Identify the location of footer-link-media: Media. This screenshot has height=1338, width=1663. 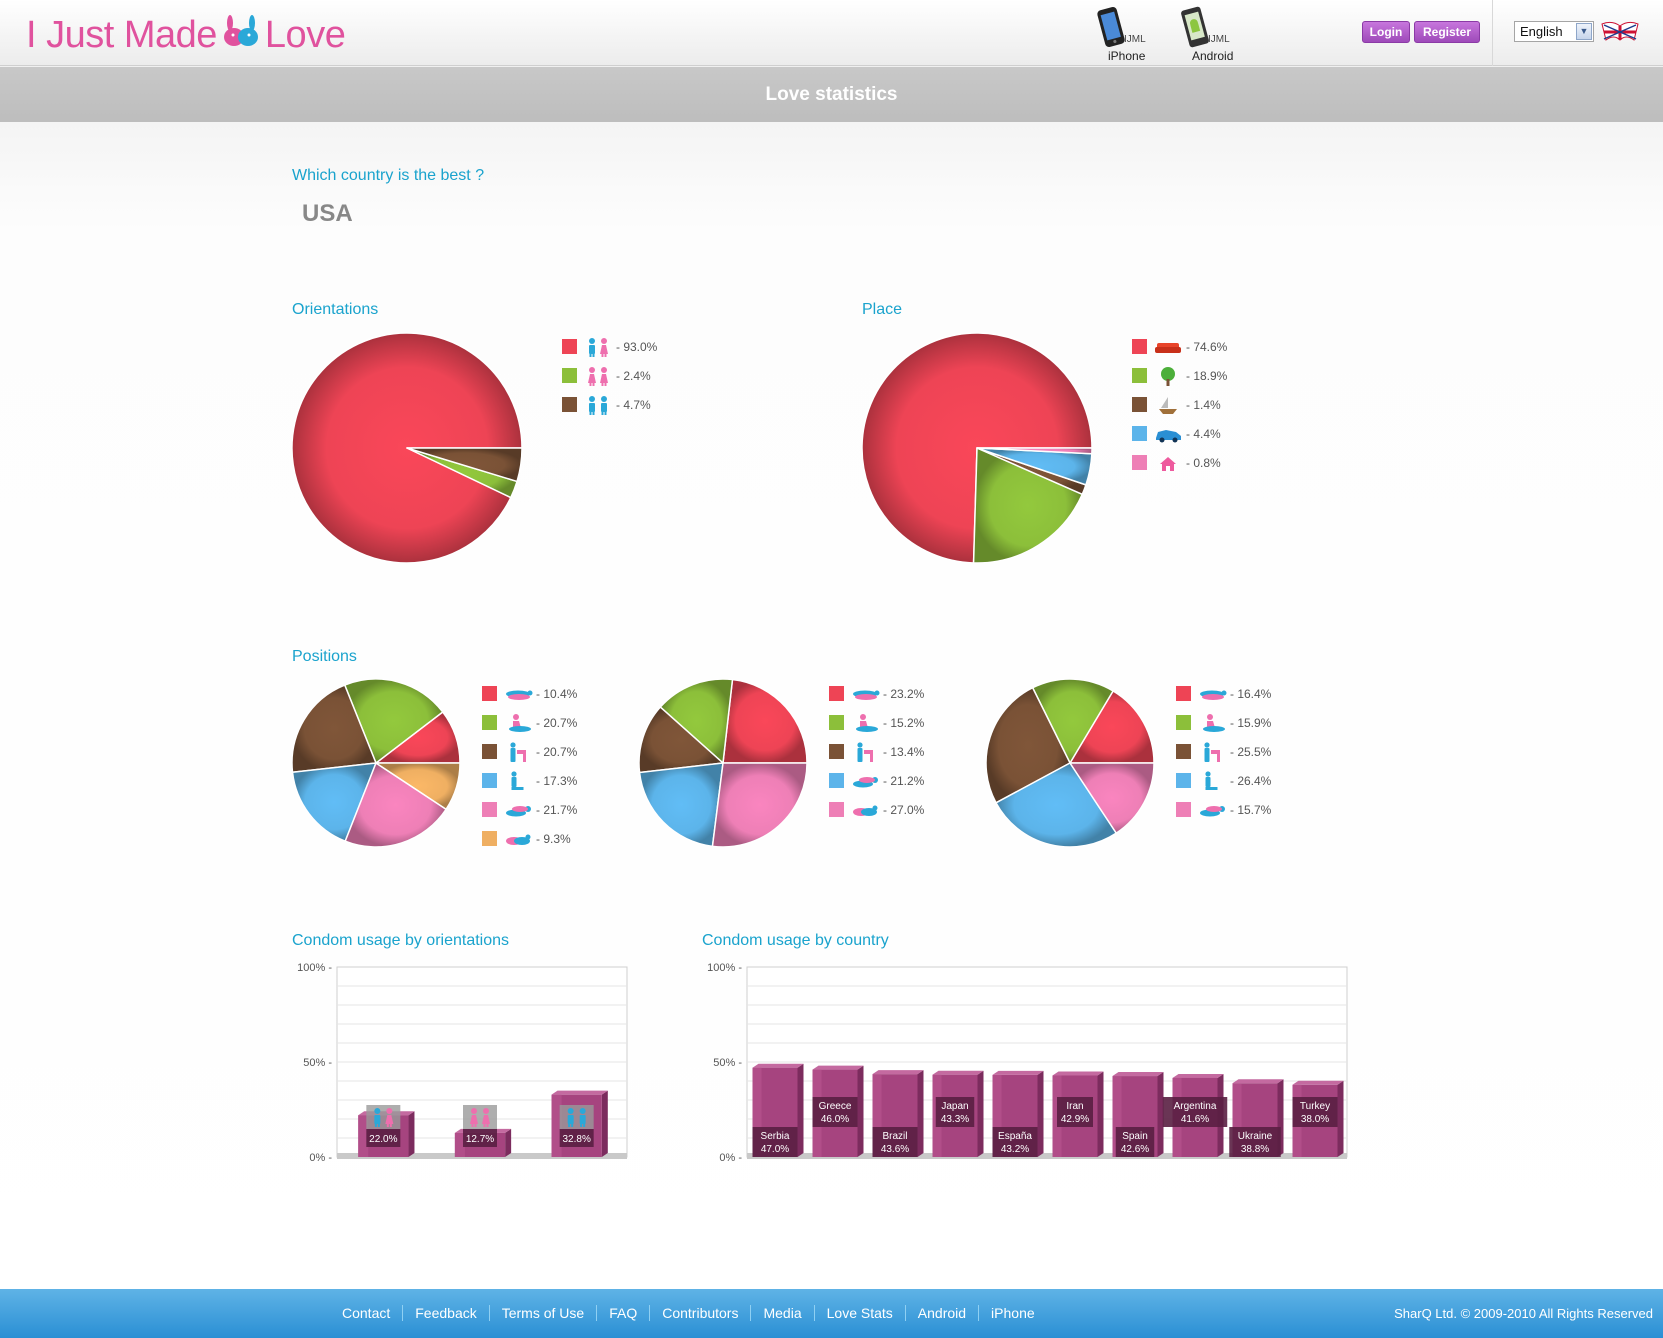
(781, 1313).